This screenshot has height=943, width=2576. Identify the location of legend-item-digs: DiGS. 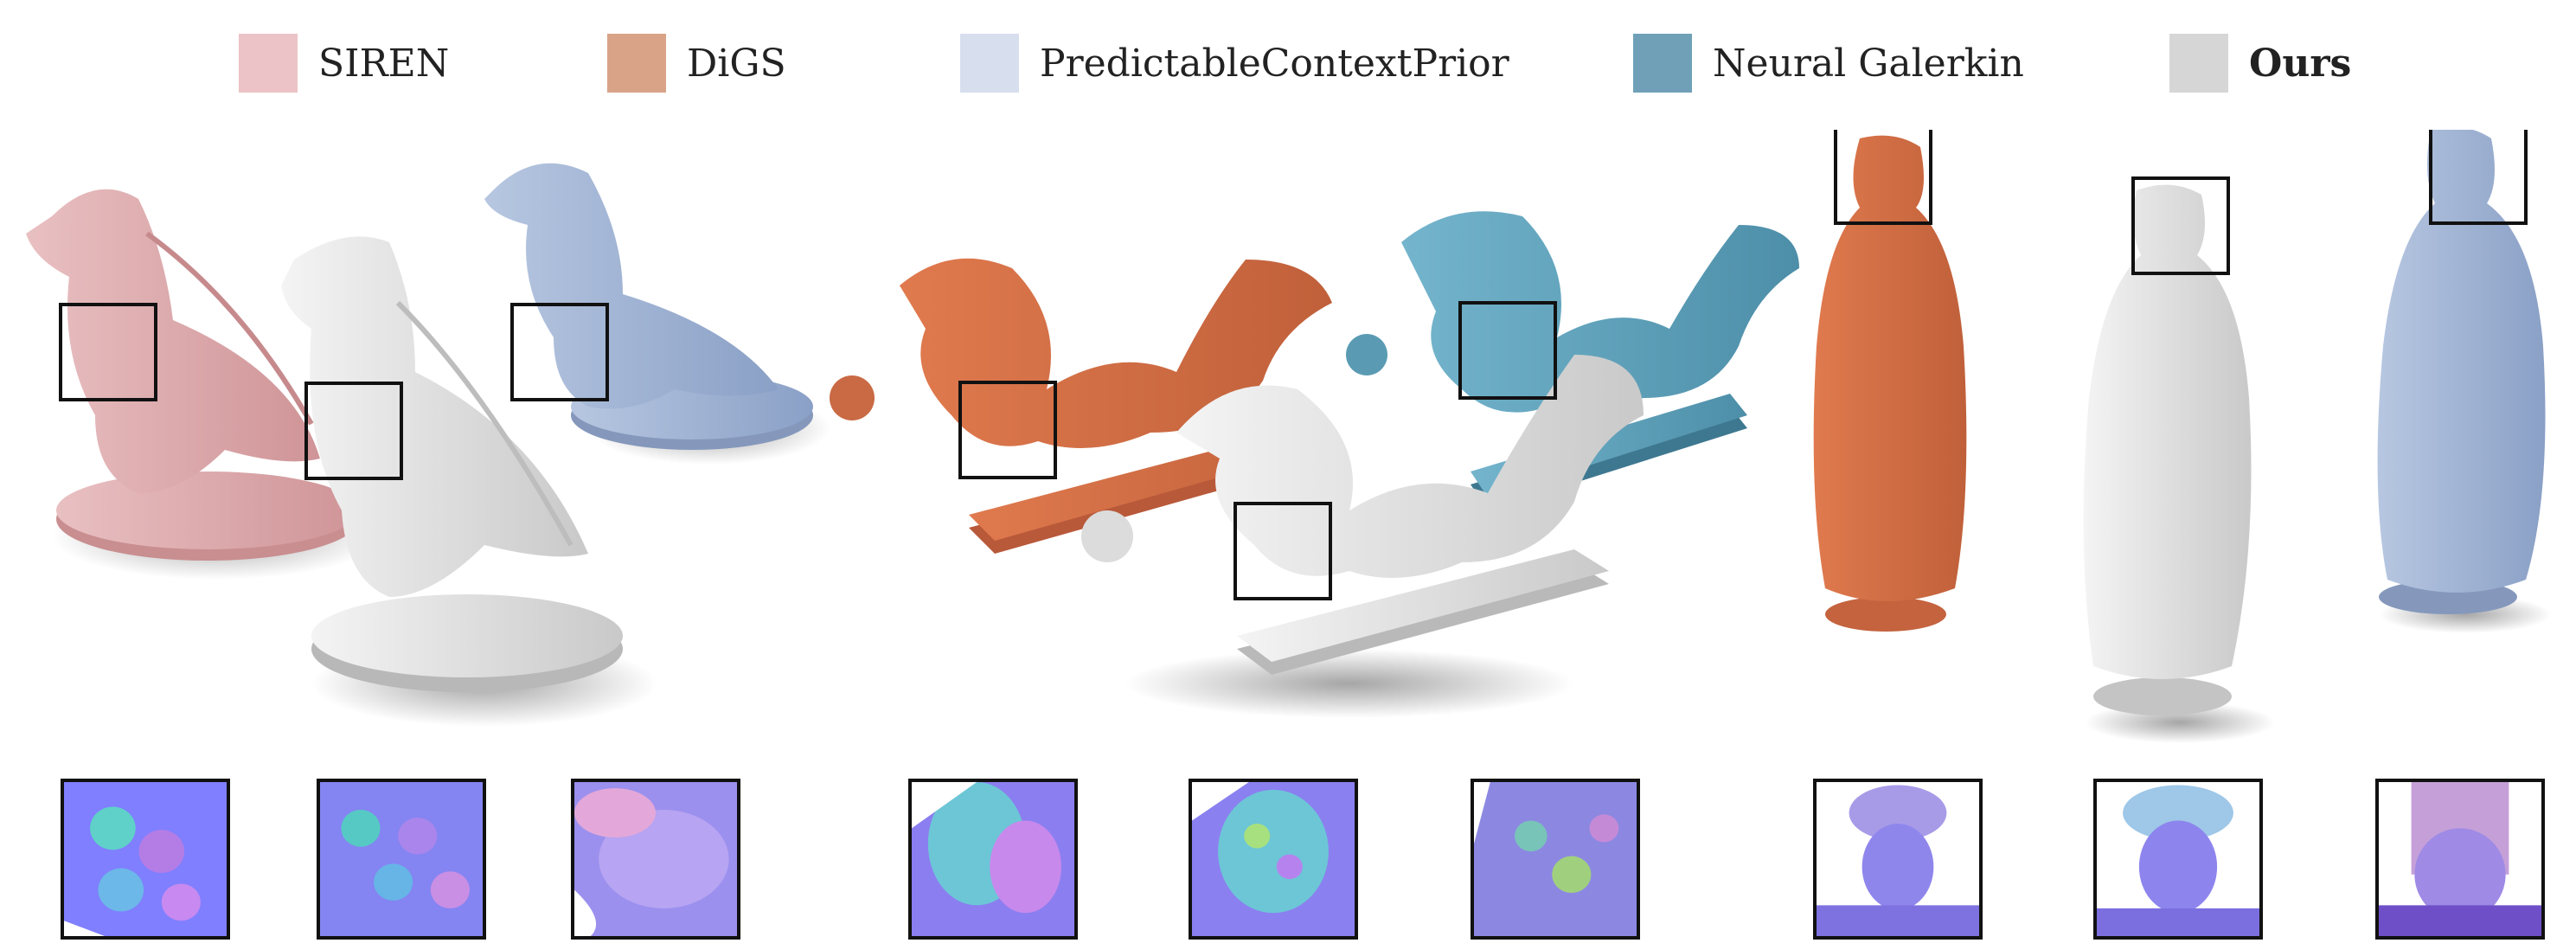
(696, 63).